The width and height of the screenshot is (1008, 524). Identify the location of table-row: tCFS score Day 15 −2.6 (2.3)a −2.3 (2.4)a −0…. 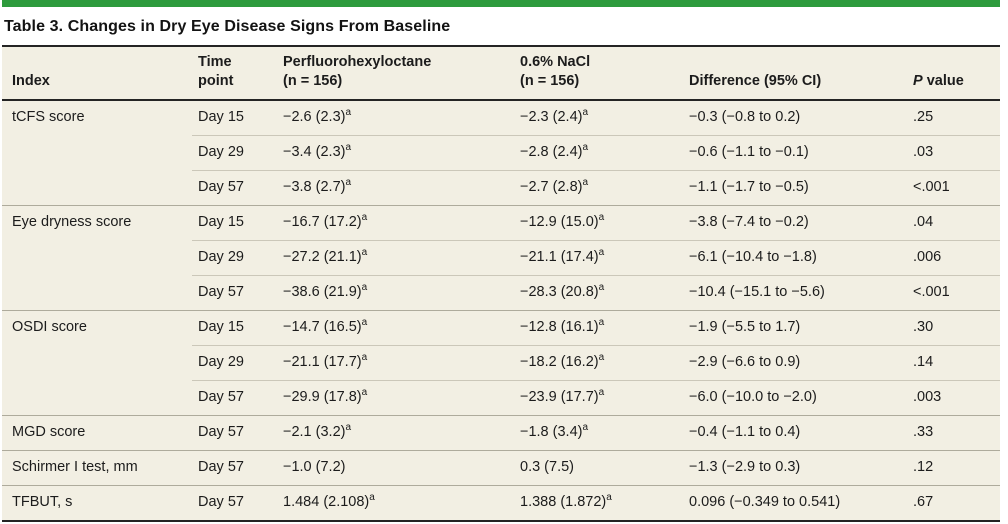
(501, 118).